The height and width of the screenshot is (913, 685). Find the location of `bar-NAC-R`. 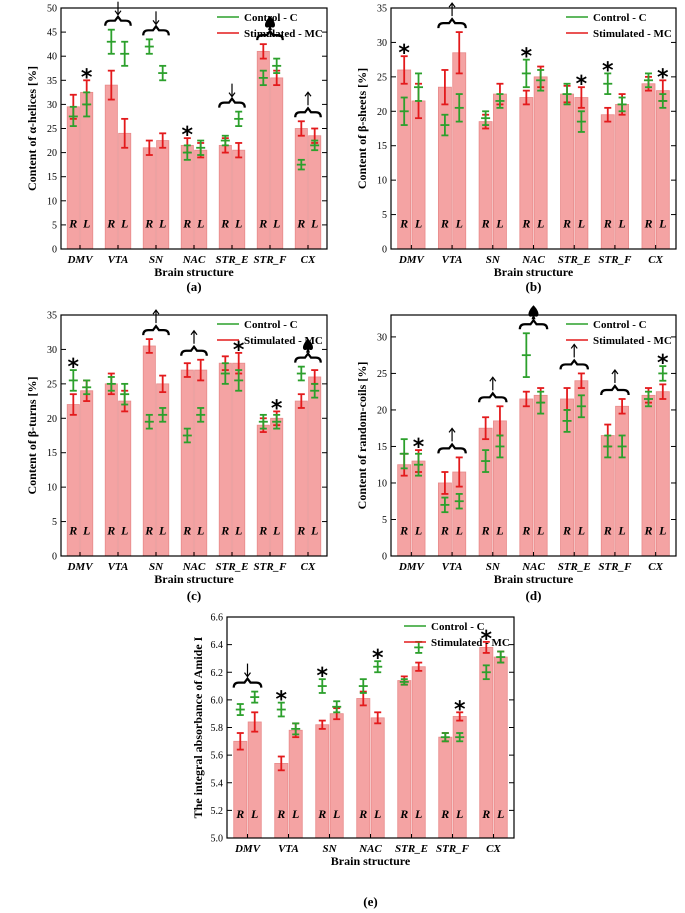

bar-NAC-R is located at coordinates (187, 197).